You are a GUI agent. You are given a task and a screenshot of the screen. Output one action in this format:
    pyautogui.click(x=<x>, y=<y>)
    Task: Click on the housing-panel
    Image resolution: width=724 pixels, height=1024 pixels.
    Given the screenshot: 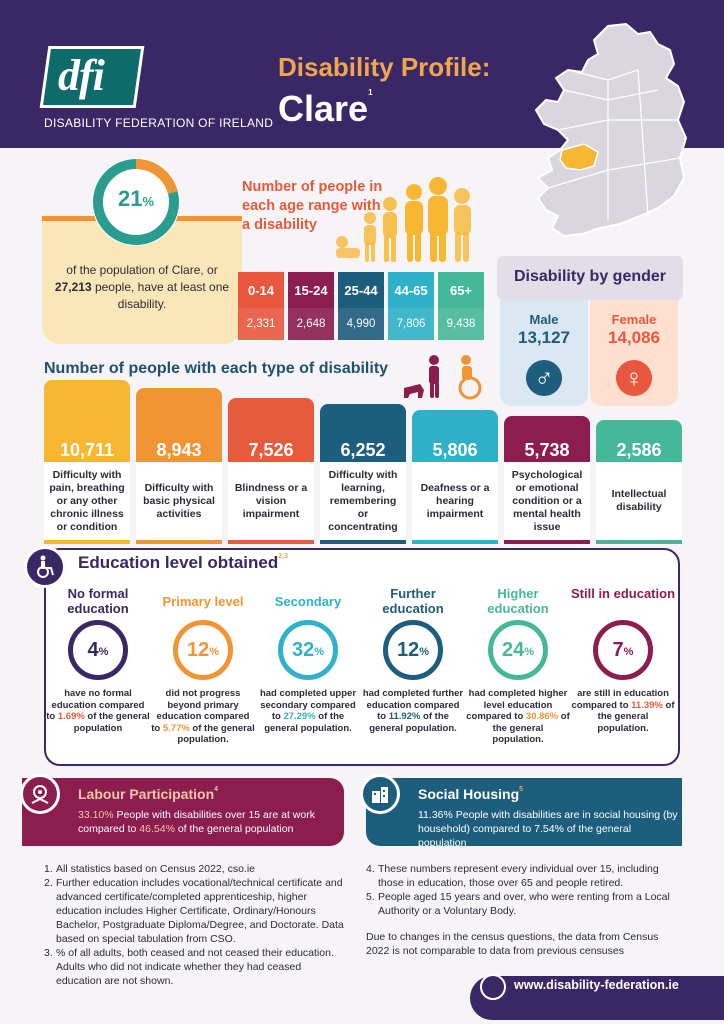 What is the action you would take?
    pyautogui.click(x=524, y=812)
    